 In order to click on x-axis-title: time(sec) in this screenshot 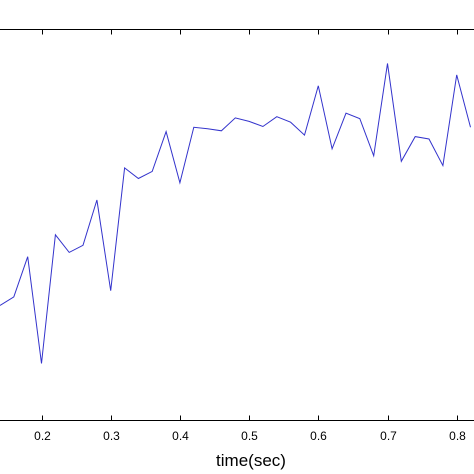, I will do `click(251, 460)`.